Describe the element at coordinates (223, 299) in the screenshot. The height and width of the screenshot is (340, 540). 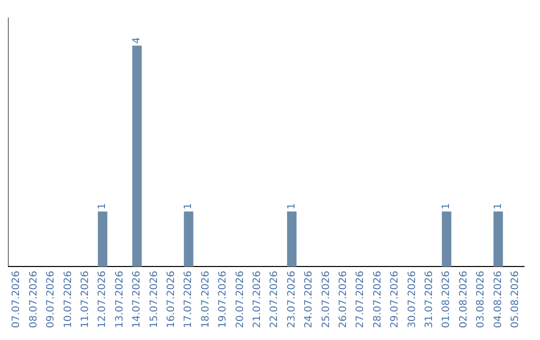
I see `x-tick-label: 19.07.2026` at that location.